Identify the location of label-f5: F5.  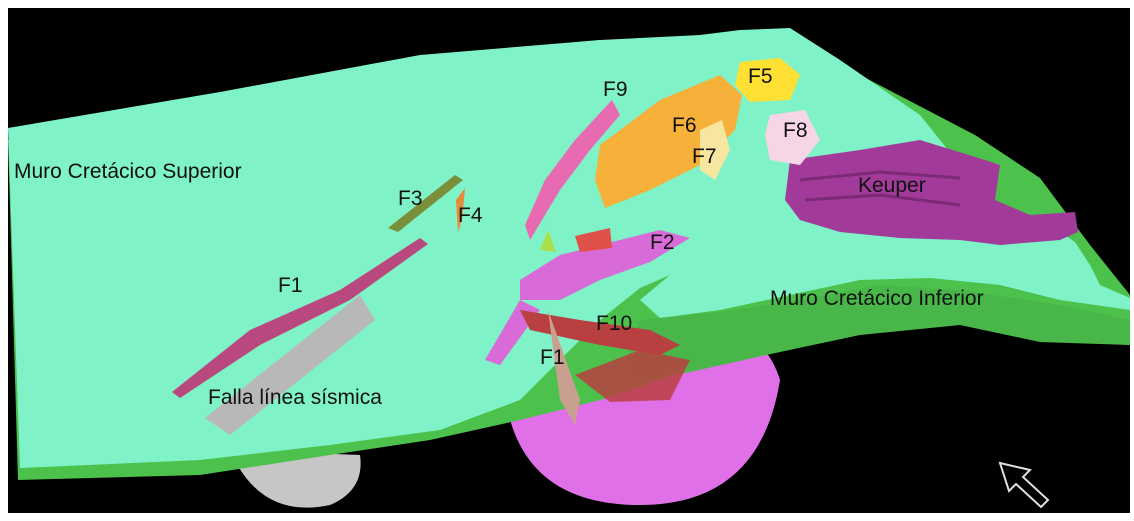
(760, 76).